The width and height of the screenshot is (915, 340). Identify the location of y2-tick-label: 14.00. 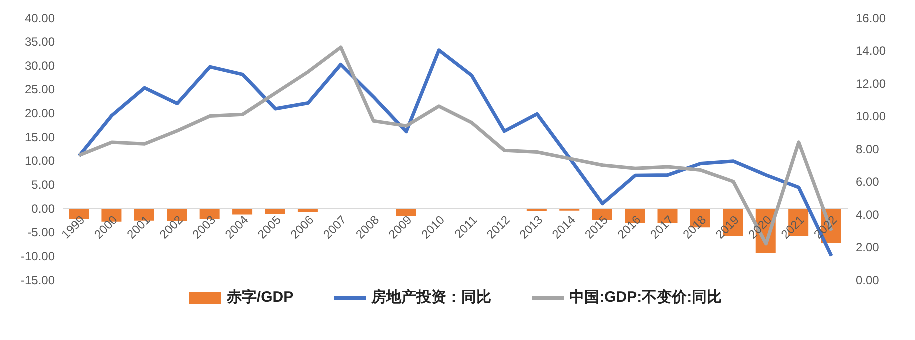
(871, 51).